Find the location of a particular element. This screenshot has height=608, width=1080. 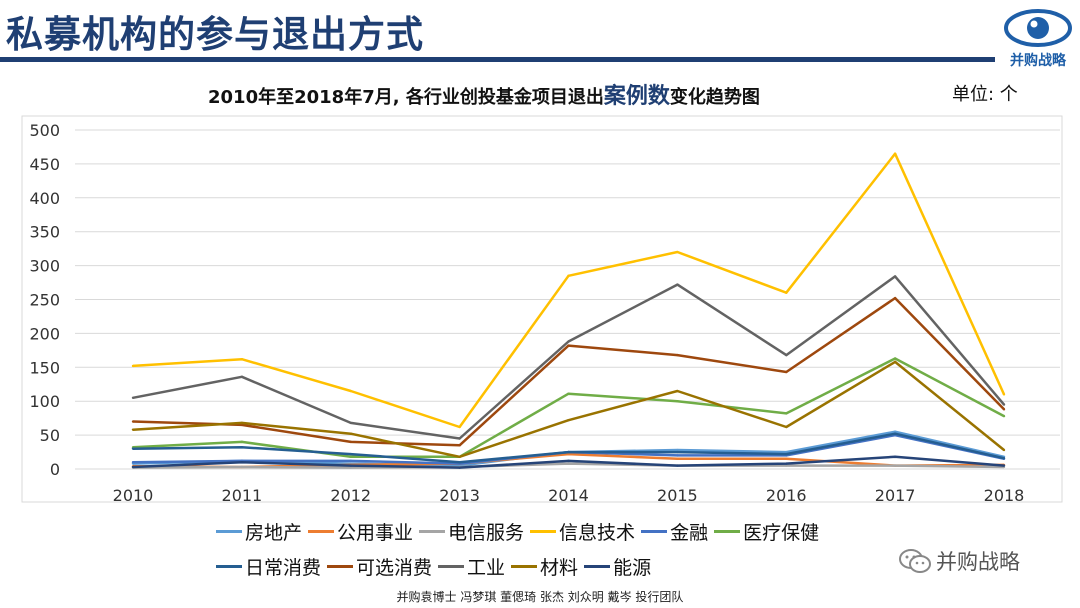

legend-item: 能源 is located at coordinates (617, 566).